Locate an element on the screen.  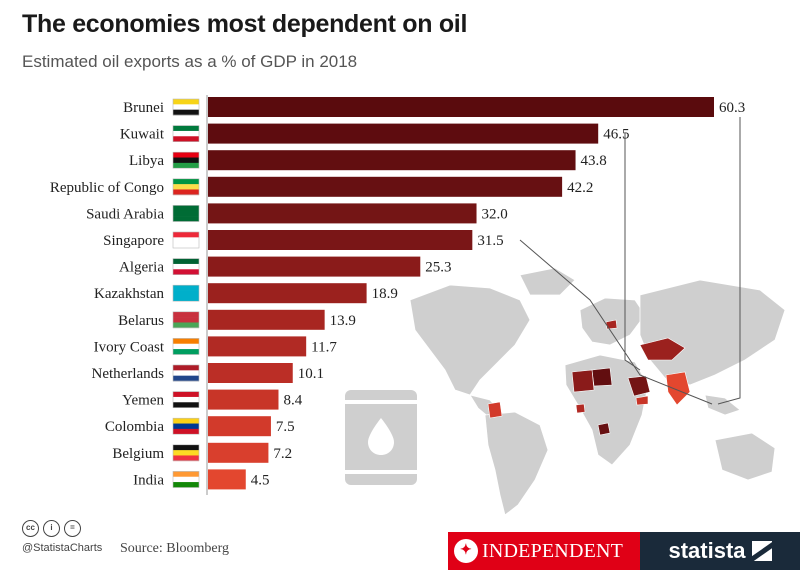
value-label-libya: 43.8 is located at coordinates (594, 161).